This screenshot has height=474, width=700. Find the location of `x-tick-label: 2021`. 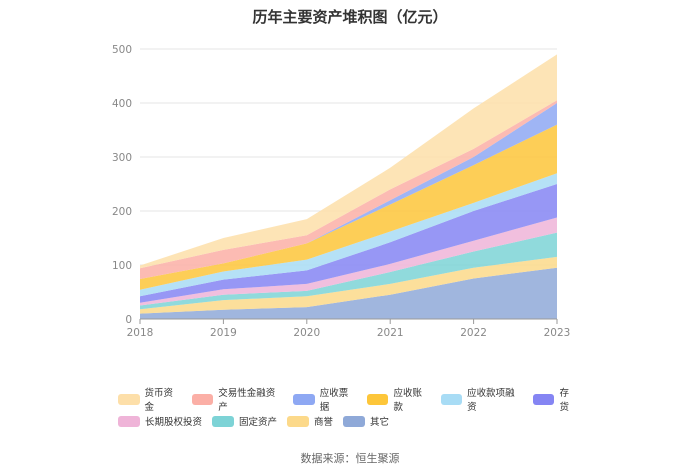

x-tick-label: 2021 is located at coordinates (390, 333).